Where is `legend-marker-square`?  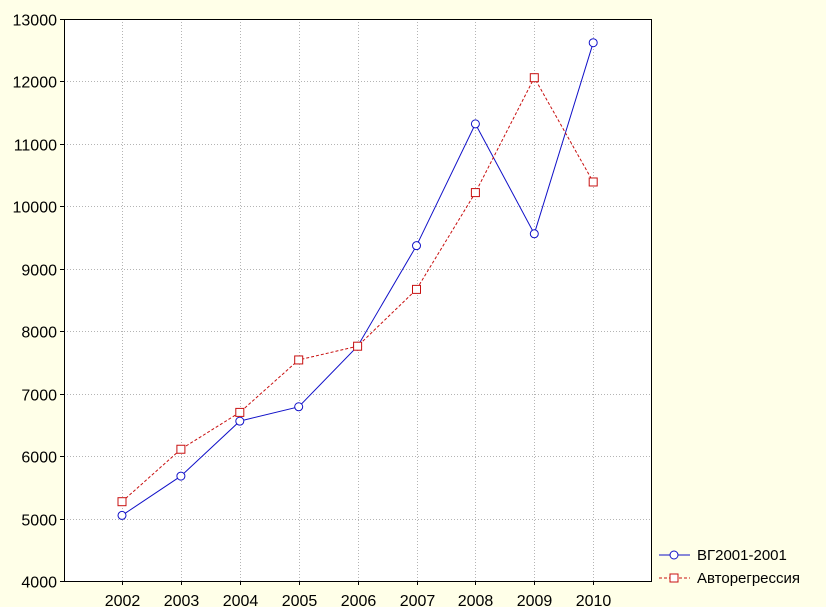
legend-marker-square is located at coordinates (674, 578).